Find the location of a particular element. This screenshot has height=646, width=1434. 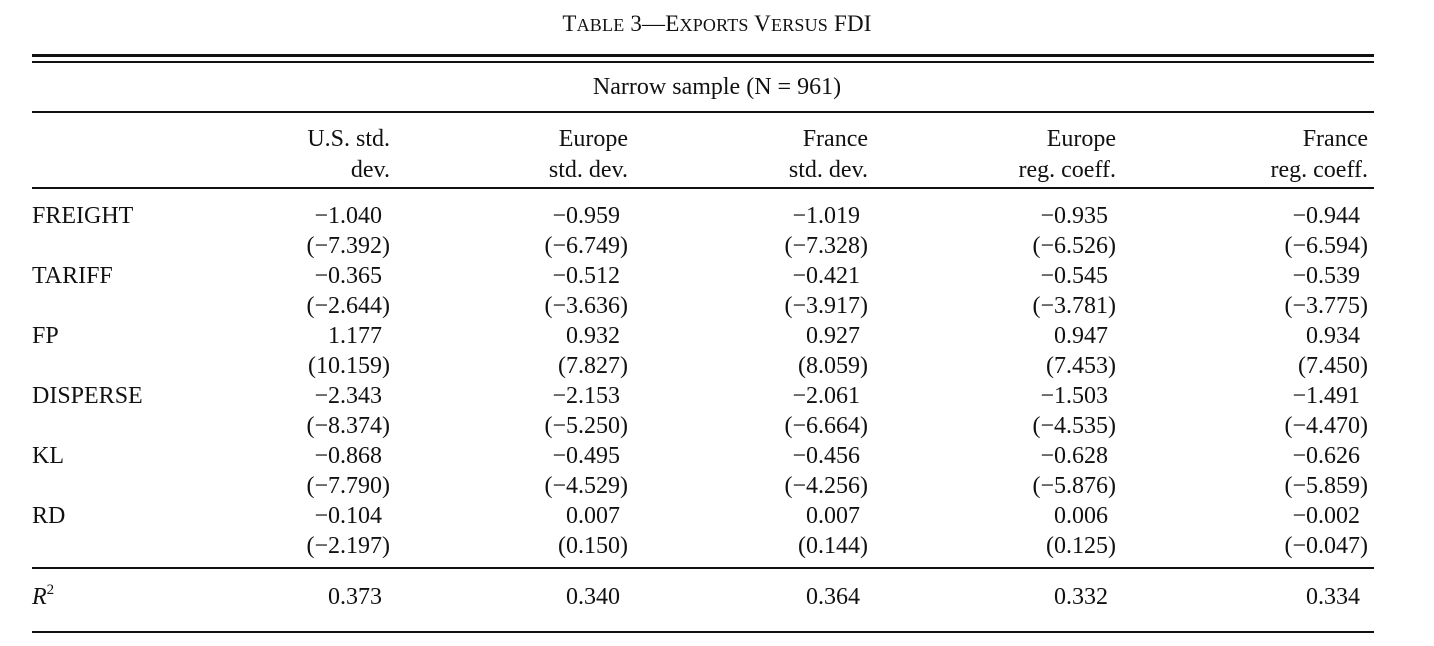

coef-cell: 0.934 is located at coordinates (1333, 336).